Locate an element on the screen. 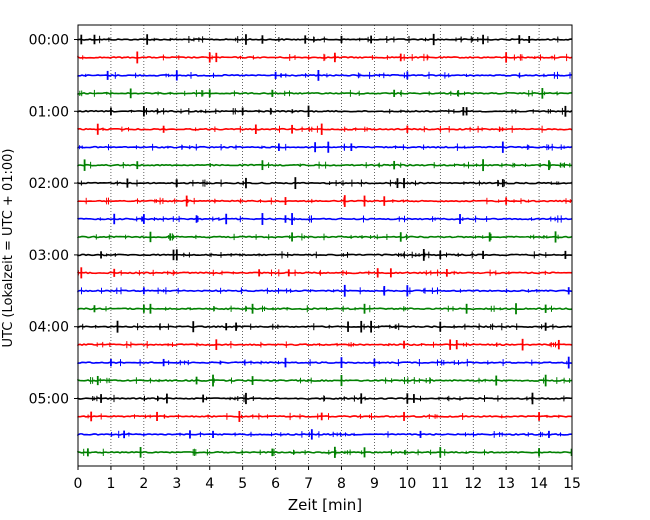  trace-row-02:45 is located at coordinates (325, 237).